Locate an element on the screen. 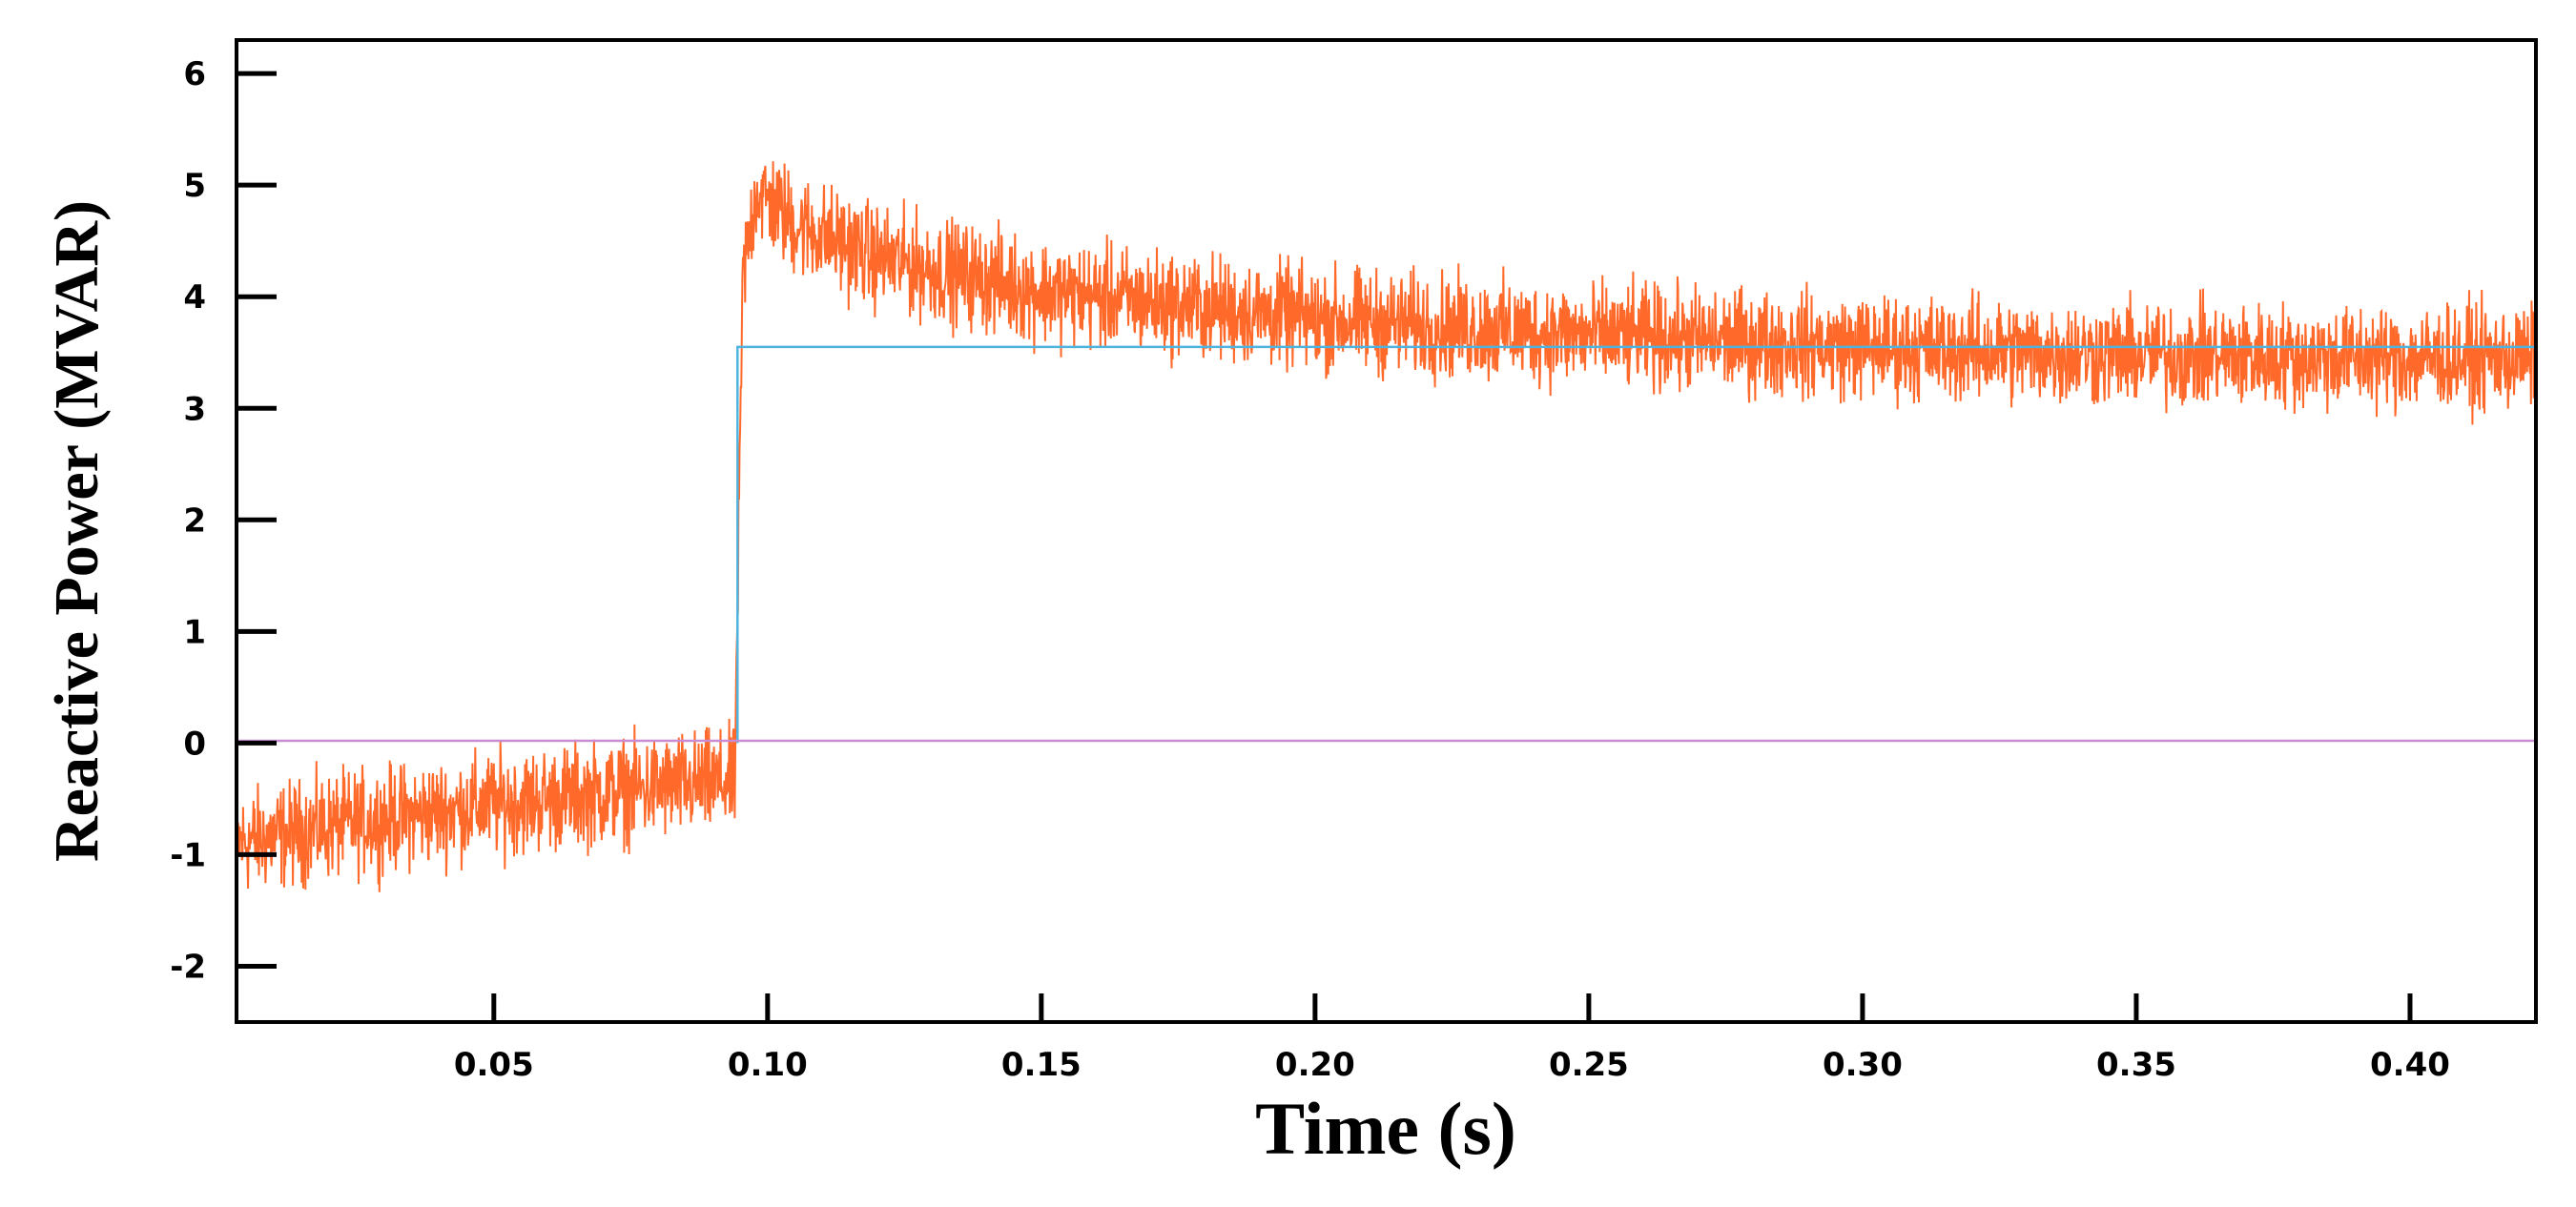 This screenshot has width=2576, height=1207. x-axis-title: Time (s) is located at coordinates (1385, 1129).